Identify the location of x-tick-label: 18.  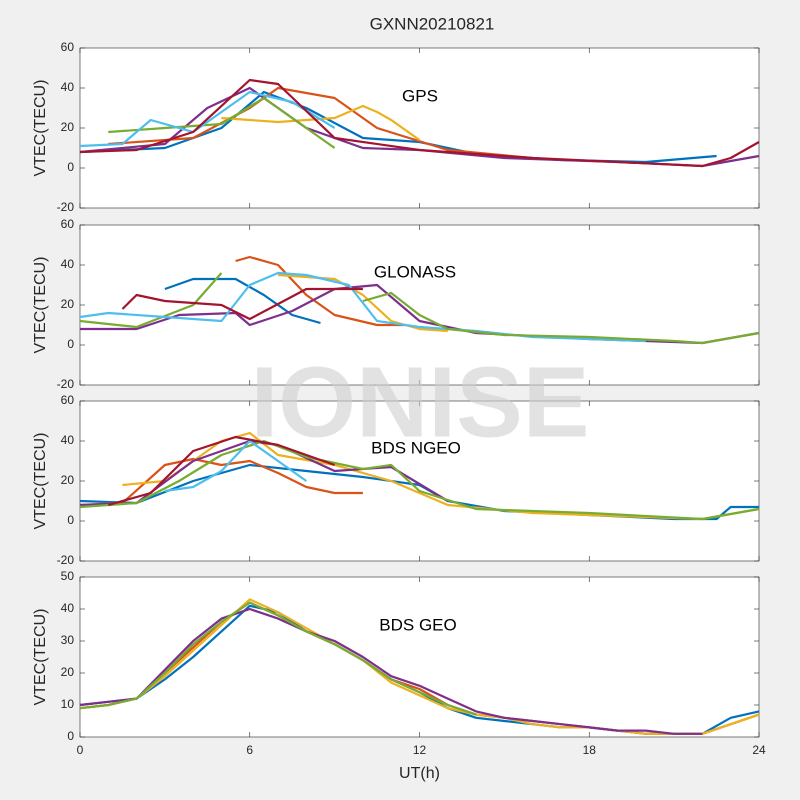
(590, 750).